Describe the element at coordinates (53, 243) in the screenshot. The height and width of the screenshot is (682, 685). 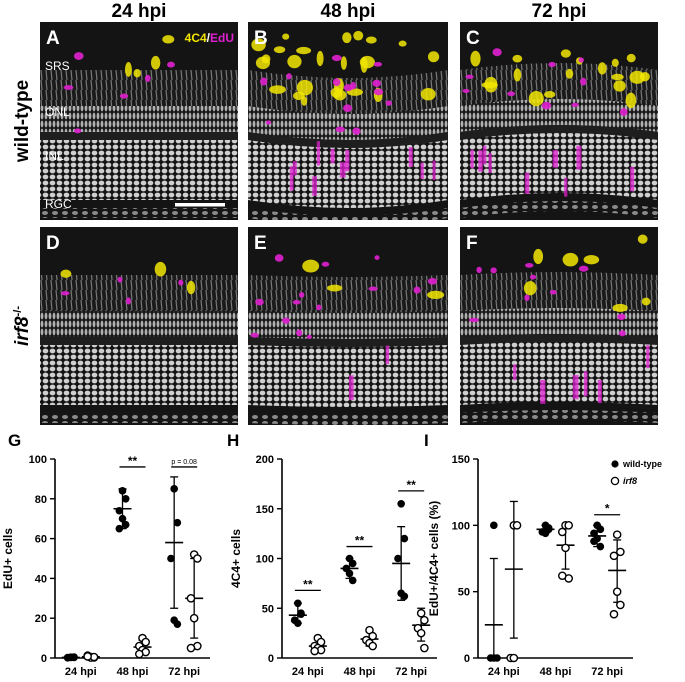
I see `panel-letter-d: D` at that location.